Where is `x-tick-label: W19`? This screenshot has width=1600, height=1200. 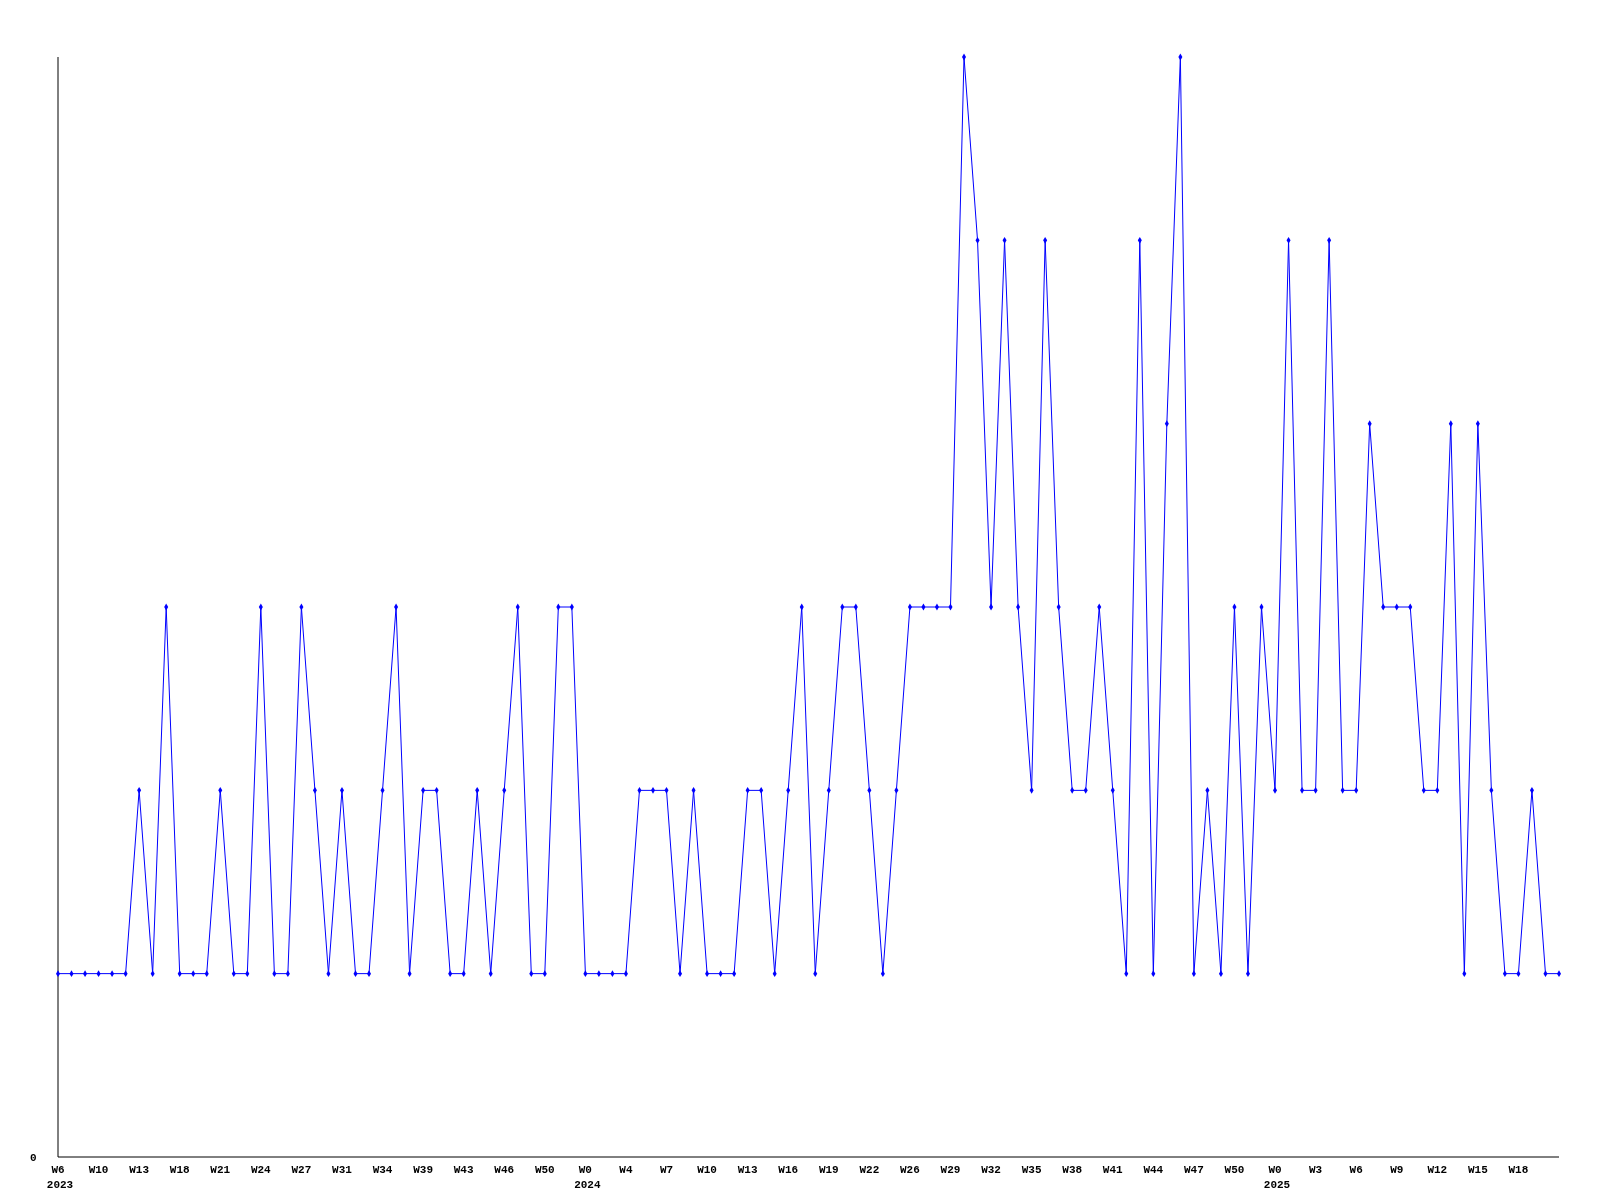
x-tick-label: W19 is located at coordinates (828, 1170).